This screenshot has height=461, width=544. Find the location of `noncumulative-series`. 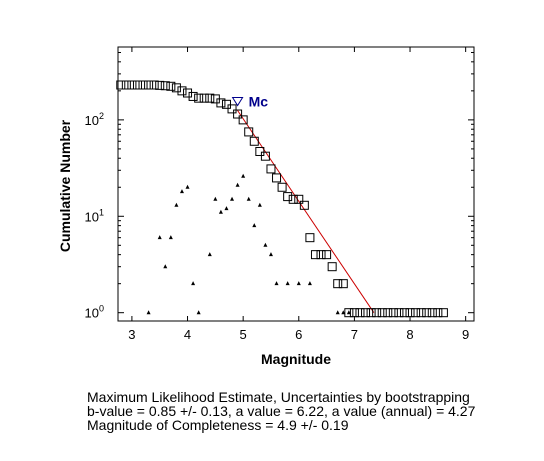

noncumulative-series is located at coordinates (248, 244).